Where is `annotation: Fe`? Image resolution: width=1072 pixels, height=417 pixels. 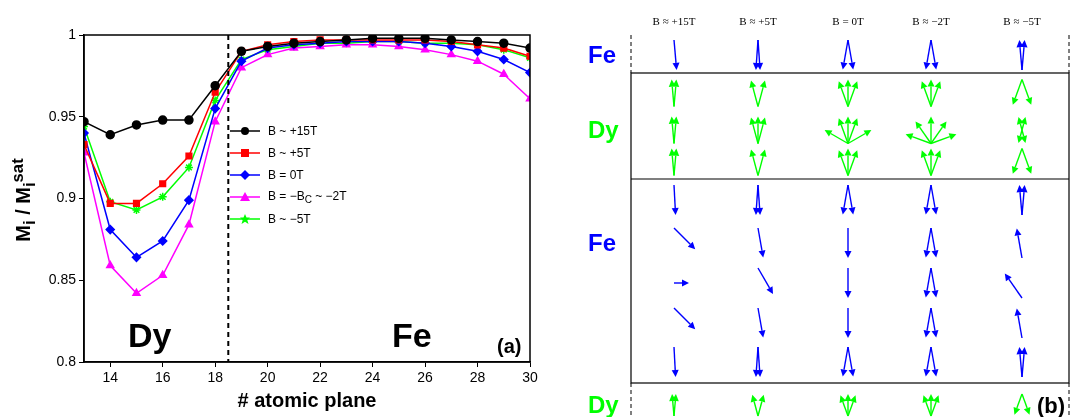
annotation: Fe is located at coordinates (412, 335).